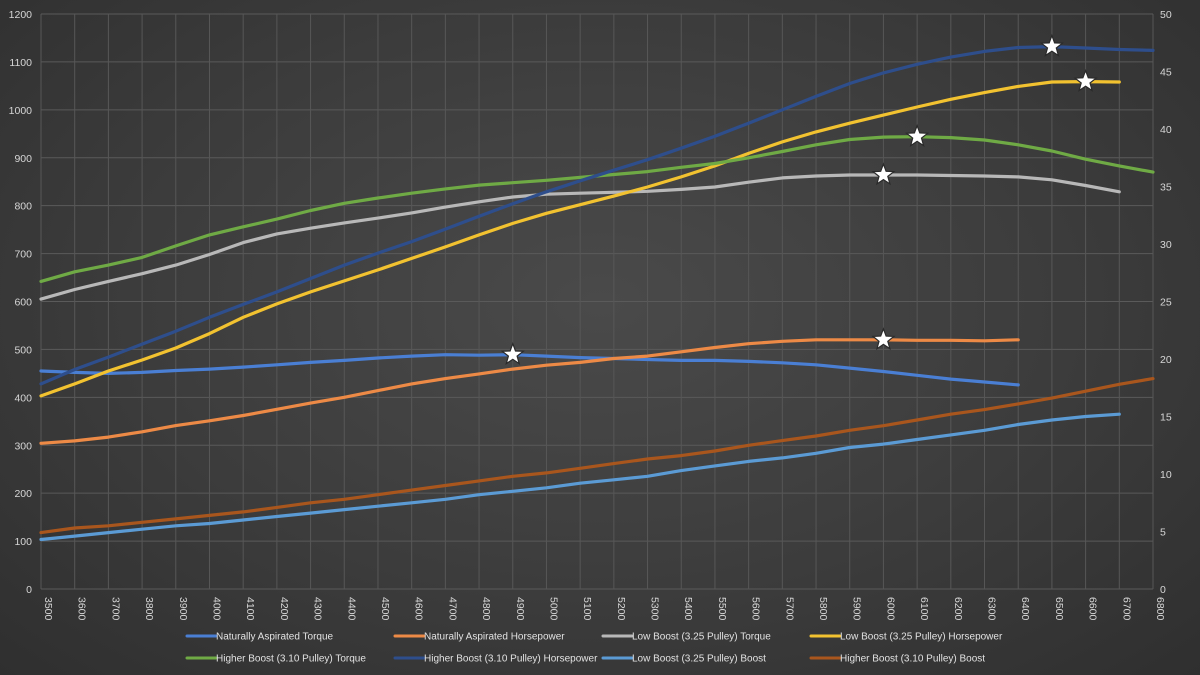  Describe the element at coordinates (82, 609) in the screenshot. I see `x-tick-label: 3600` at that location.